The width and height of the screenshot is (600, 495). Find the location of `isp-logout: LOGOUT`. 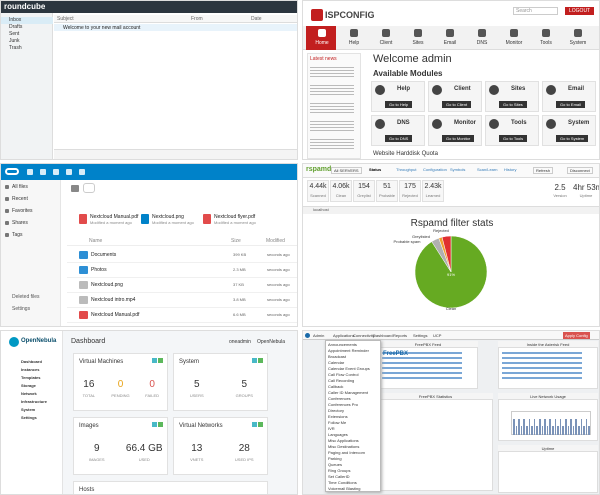

isp-logout: LOGOUT is located at coordinates (580, 11).